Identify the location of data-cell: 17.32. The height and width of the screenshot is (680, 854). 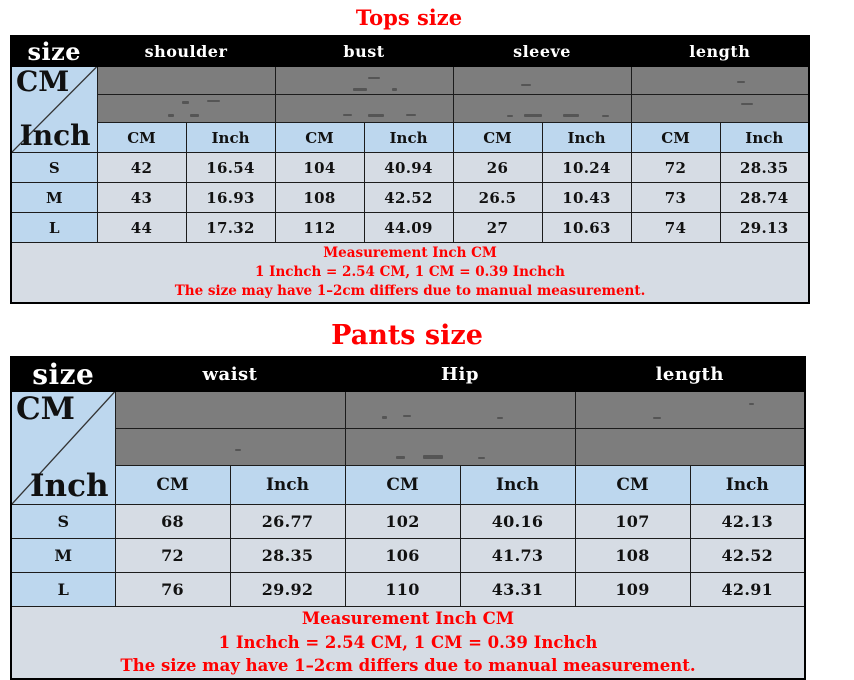
(230, 228).